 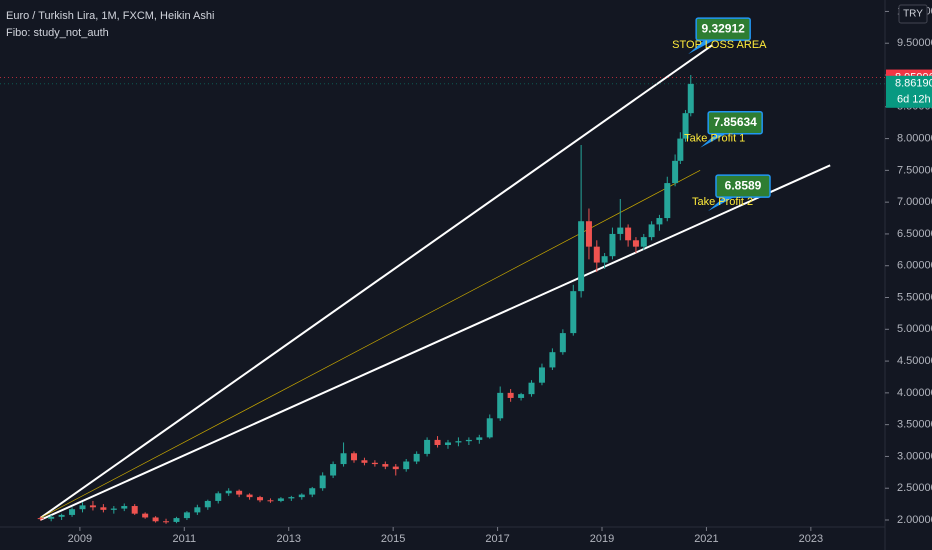 What do you see at coordinates (914, 361) in the screenshot?
I see `y-tick-label: 4.50000` at bounding box center [914, 361].